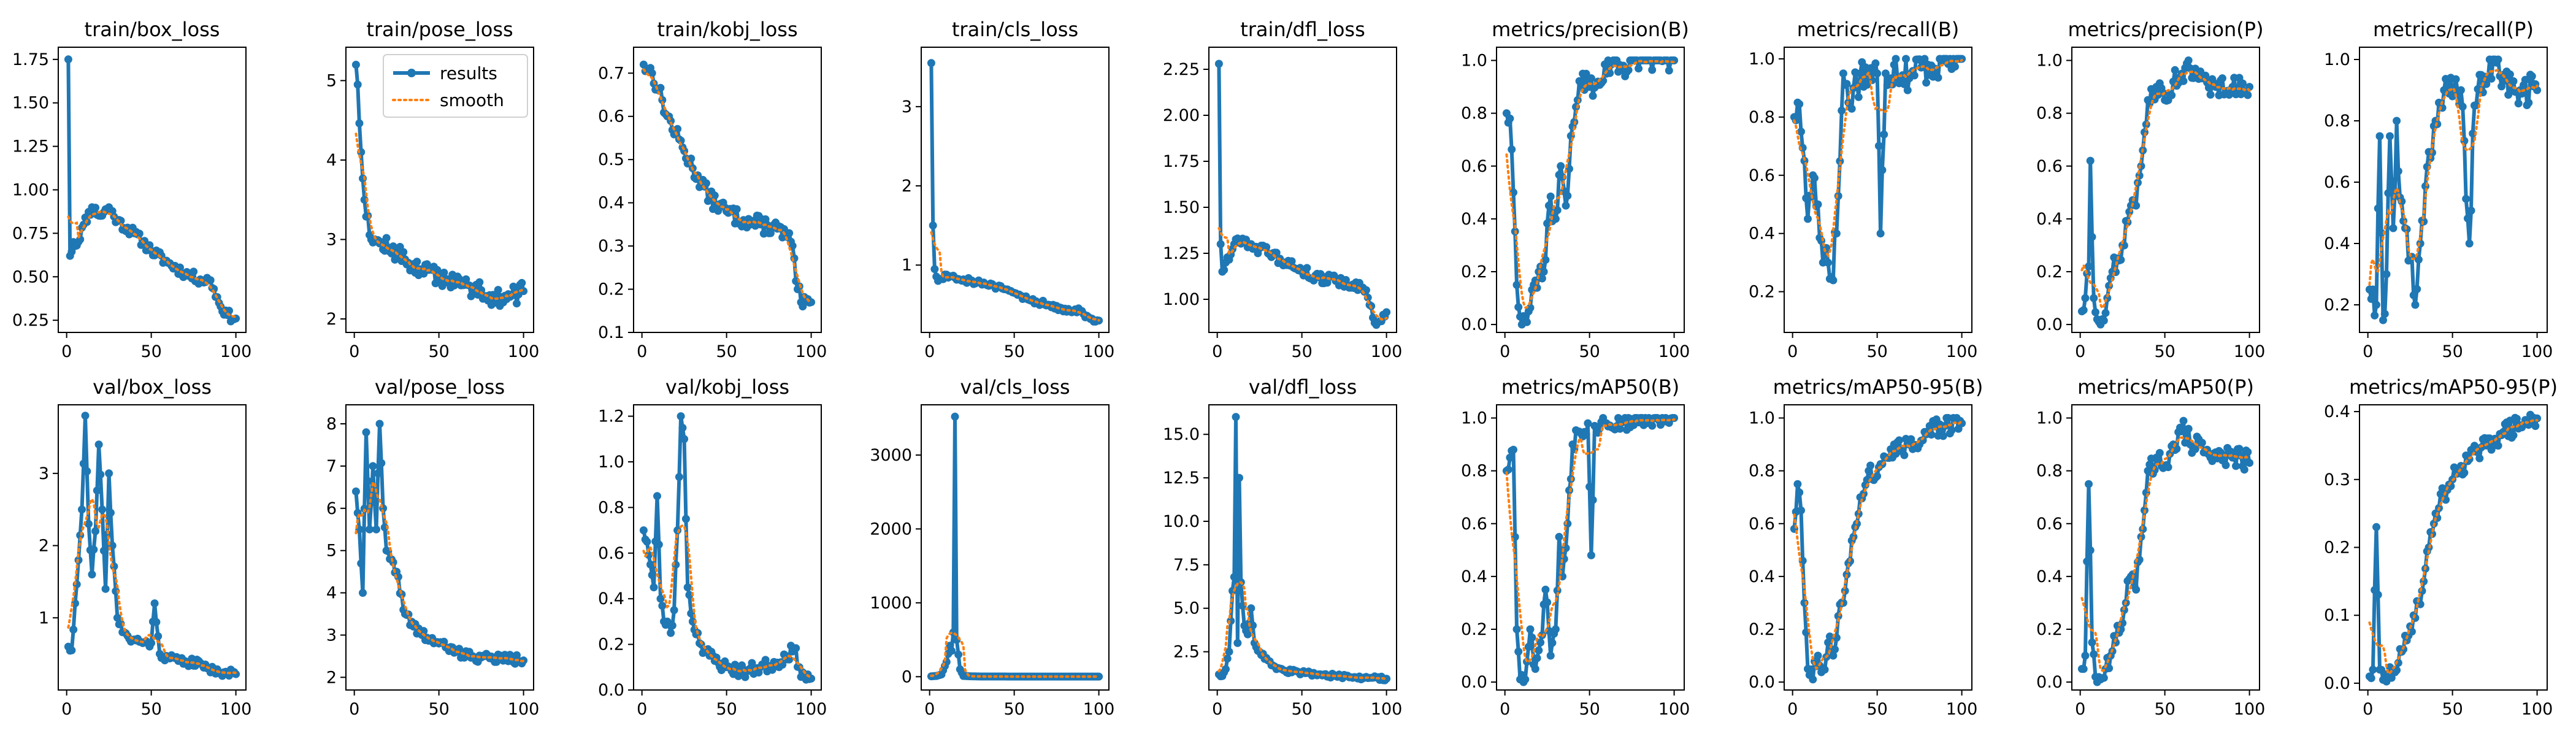 The width and height of the screenshot is (2576, 736). What do you see at coordinates (1181, 521) in the screenshot?
I see `y-tick-label: 10.0` at bounding box center [1181, 521].